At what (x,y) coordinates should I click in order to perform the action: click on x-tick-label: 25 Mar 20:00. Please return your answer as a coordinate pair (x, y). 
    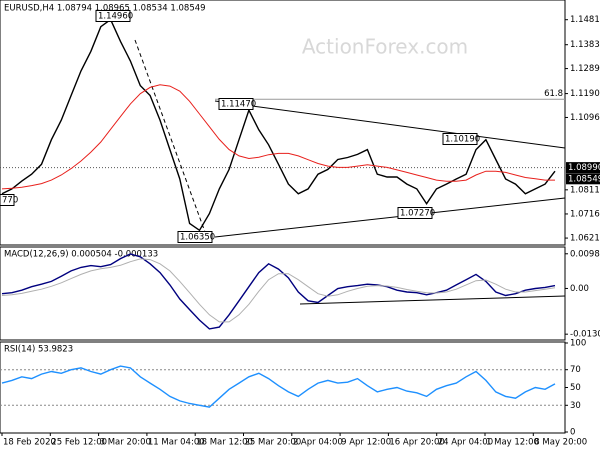
    Looking at the image, I should click on (273, 443).